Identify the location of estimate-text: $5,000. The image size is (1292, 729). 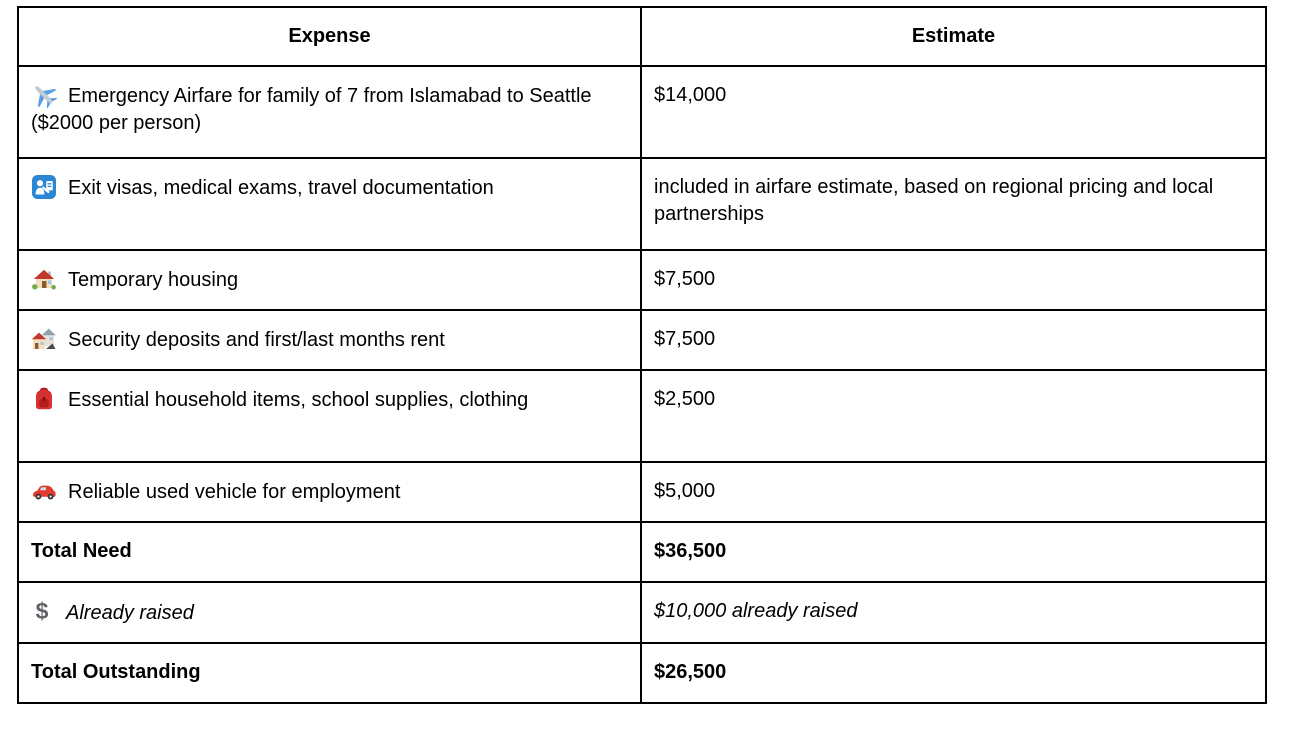
(685, 491).